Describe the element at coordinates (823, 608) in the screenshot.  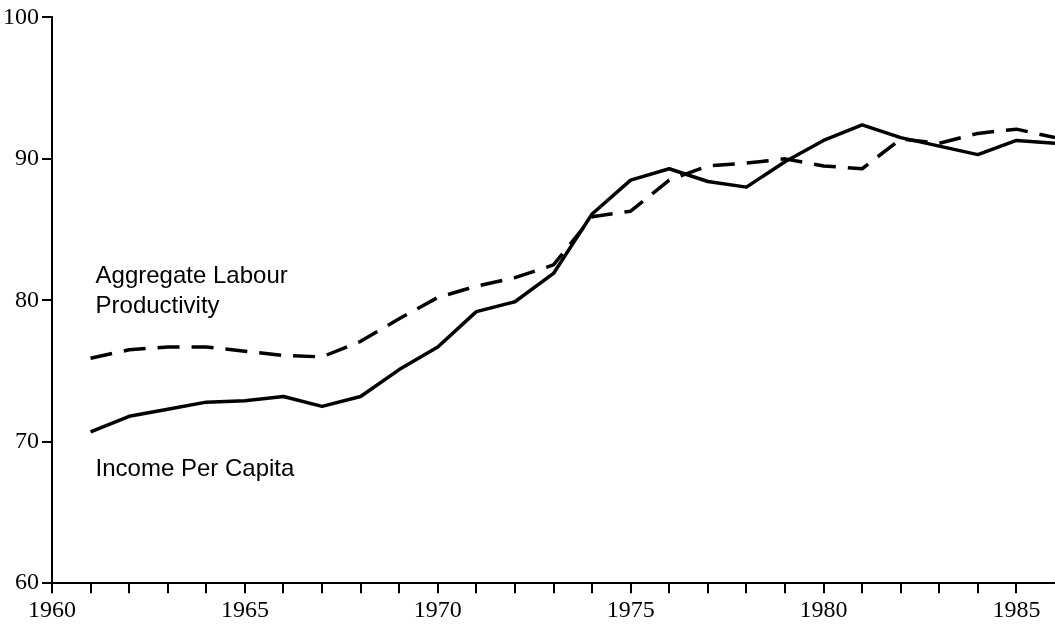
I see `x-tick-label: 1980` at that location.